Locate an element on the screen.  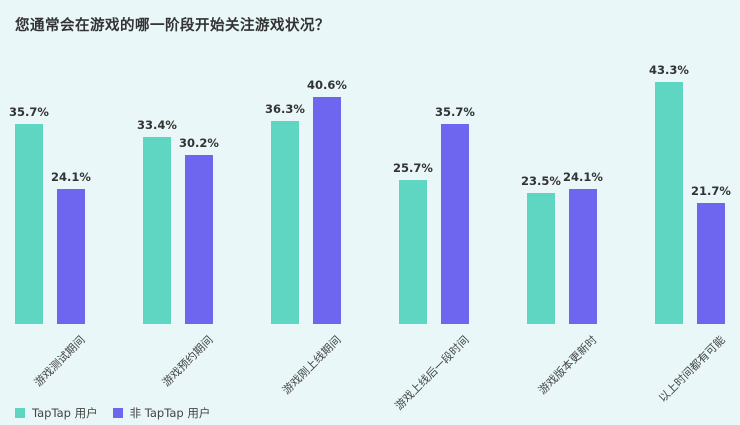
category-label: 以上时间都有可能 is located at coordinates (692, 369).